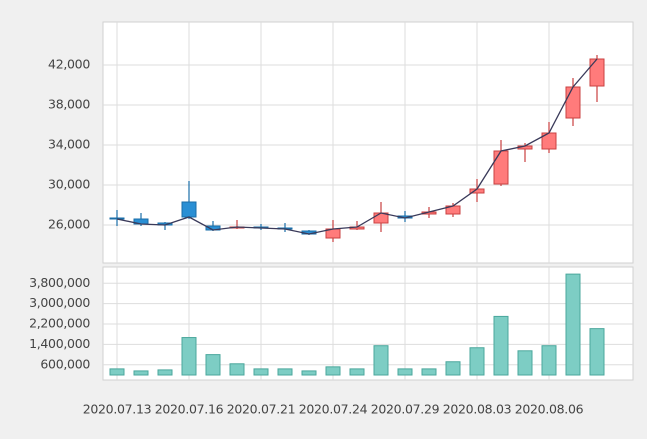 The width and height of the screenshot is (647, 439). I want to click on y-tick-label: 2,200,000, so click(59, 323).